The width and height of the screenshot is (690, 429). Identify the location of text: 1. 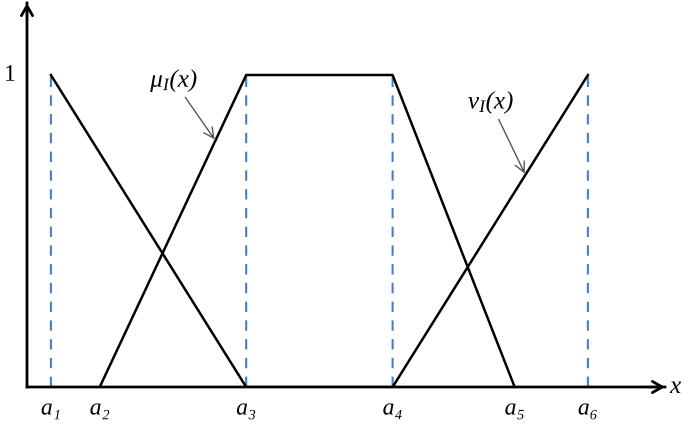
(10, 73).